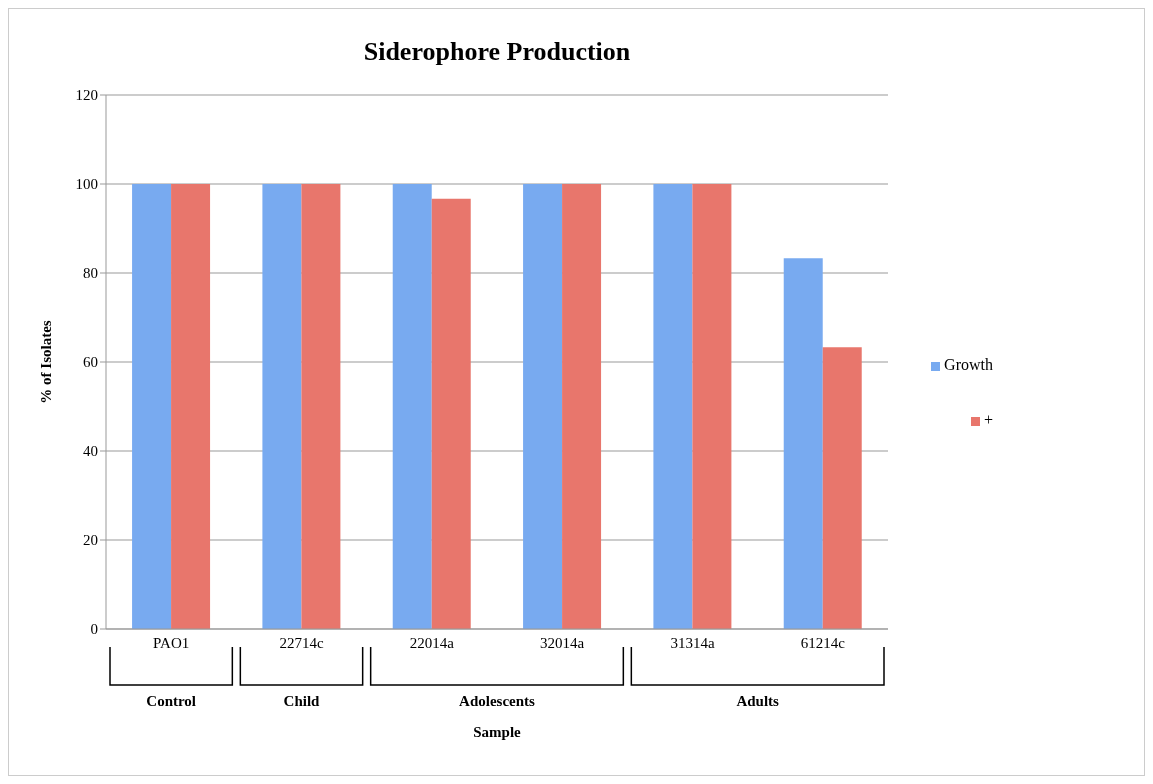 Image resolution: width=1153 pixels, height=784 pixels. What do you see at coordinates (90, 273) in the screenshot?
I see `y-tick-label: 80` at bounding box center [90, 273].